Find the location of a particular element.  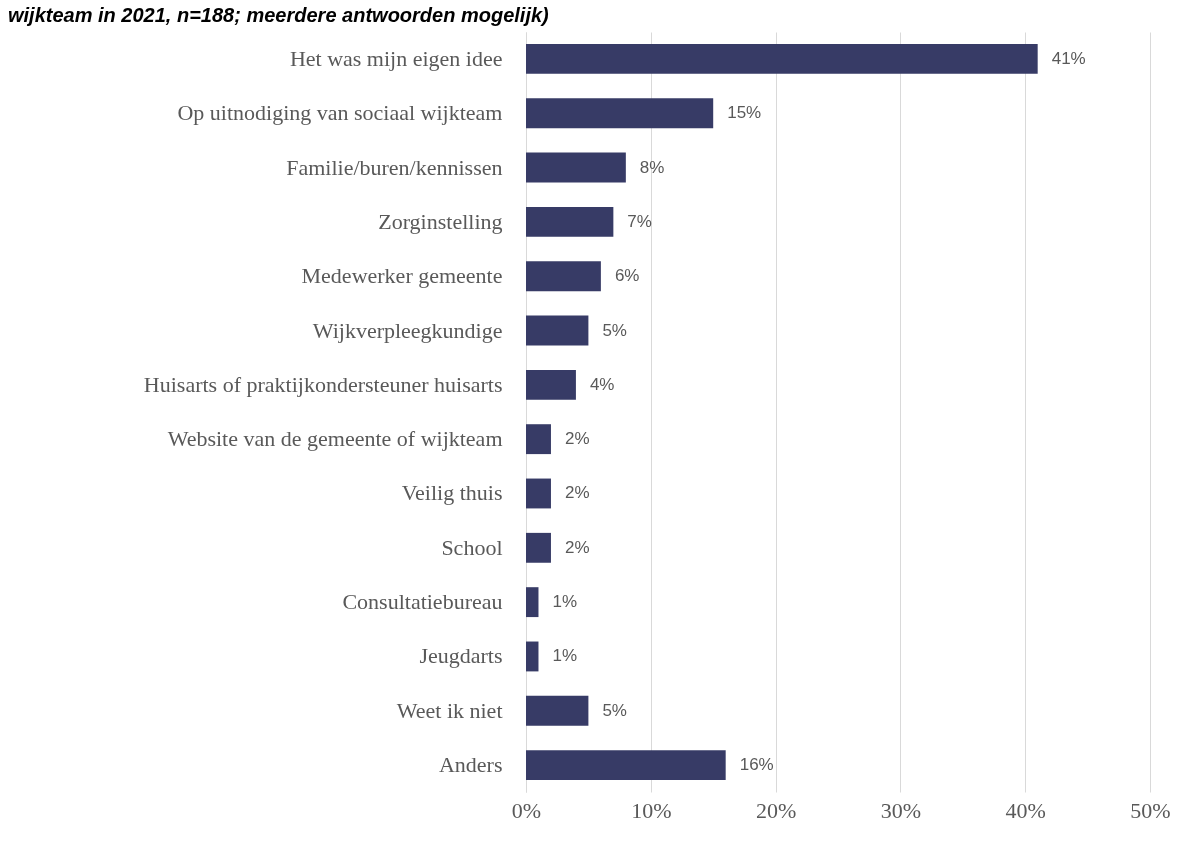

y-tick-label: Zorginstelling is located at coordinates (440, 221).